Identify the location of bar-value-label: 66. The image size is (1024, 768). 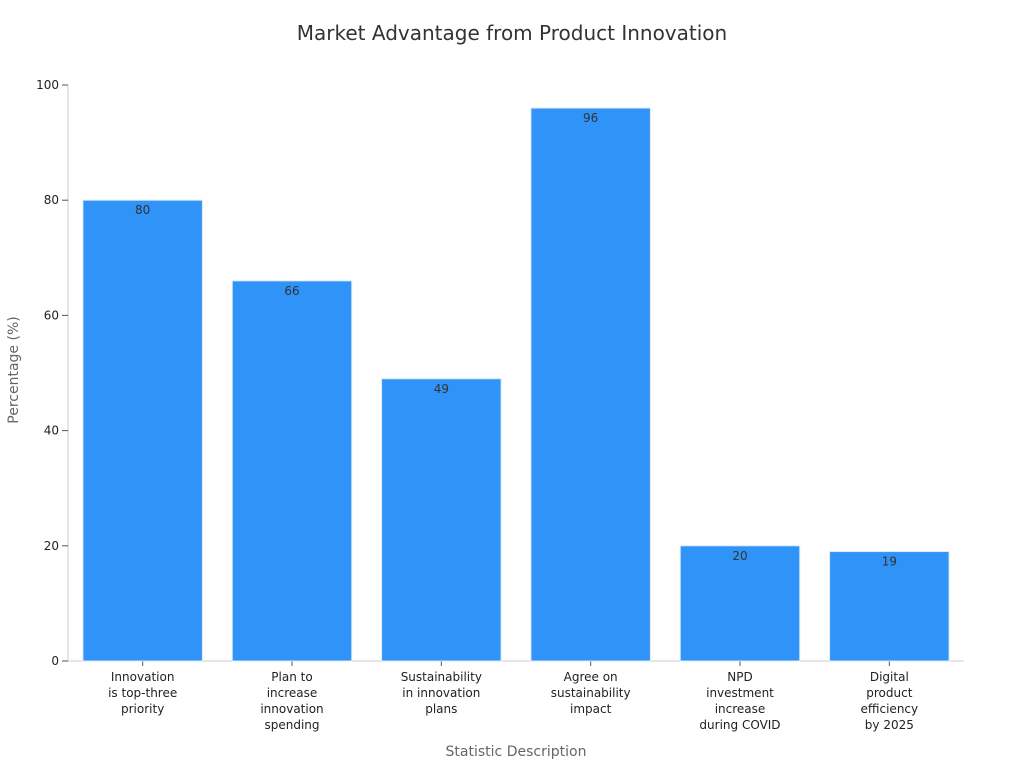
(291, 291).